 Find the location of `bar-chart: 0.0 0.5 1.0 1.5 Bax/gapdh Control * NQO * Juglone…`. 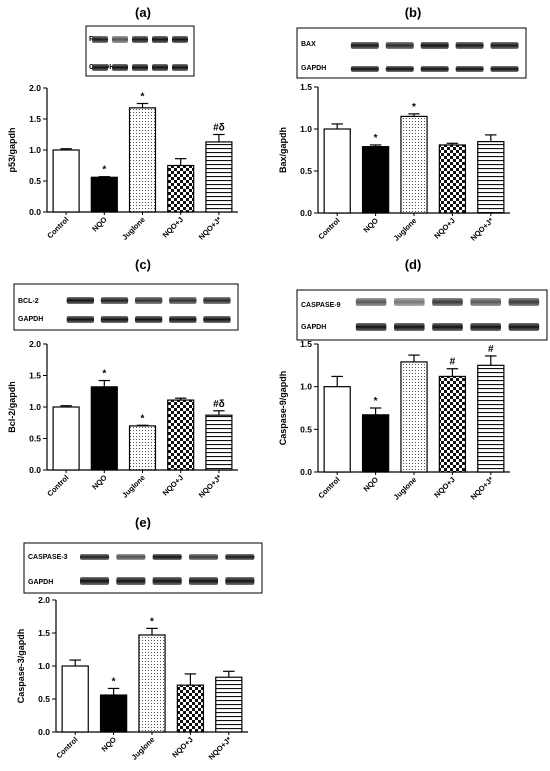

bar-chart: 0.0 0.5 1.0 1.5 Bax/gapdh Control * NQO * Juglone… is located at coordinates (394, 162).